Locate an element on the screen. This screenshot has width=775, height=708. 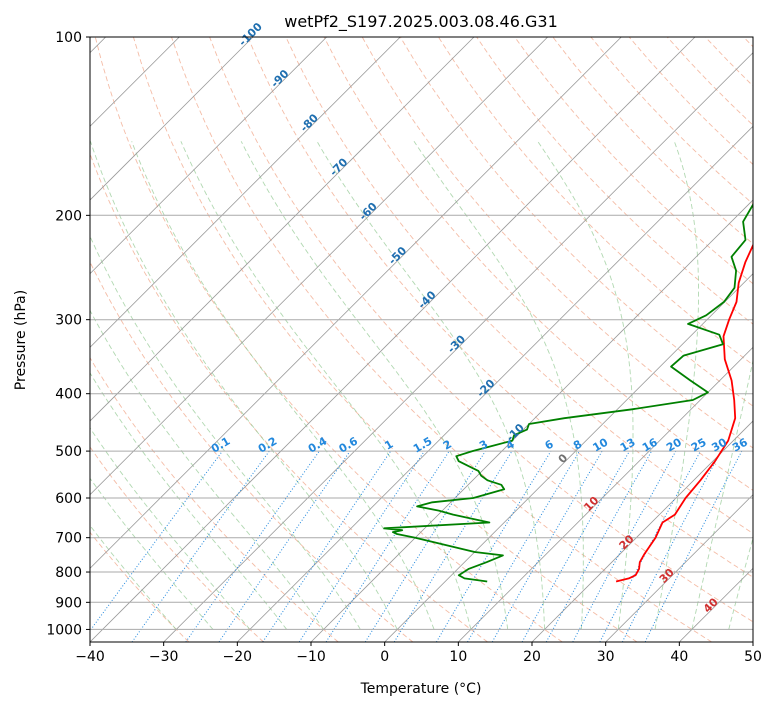
x-tick-label: −40 is located at coordinates (90, 657).